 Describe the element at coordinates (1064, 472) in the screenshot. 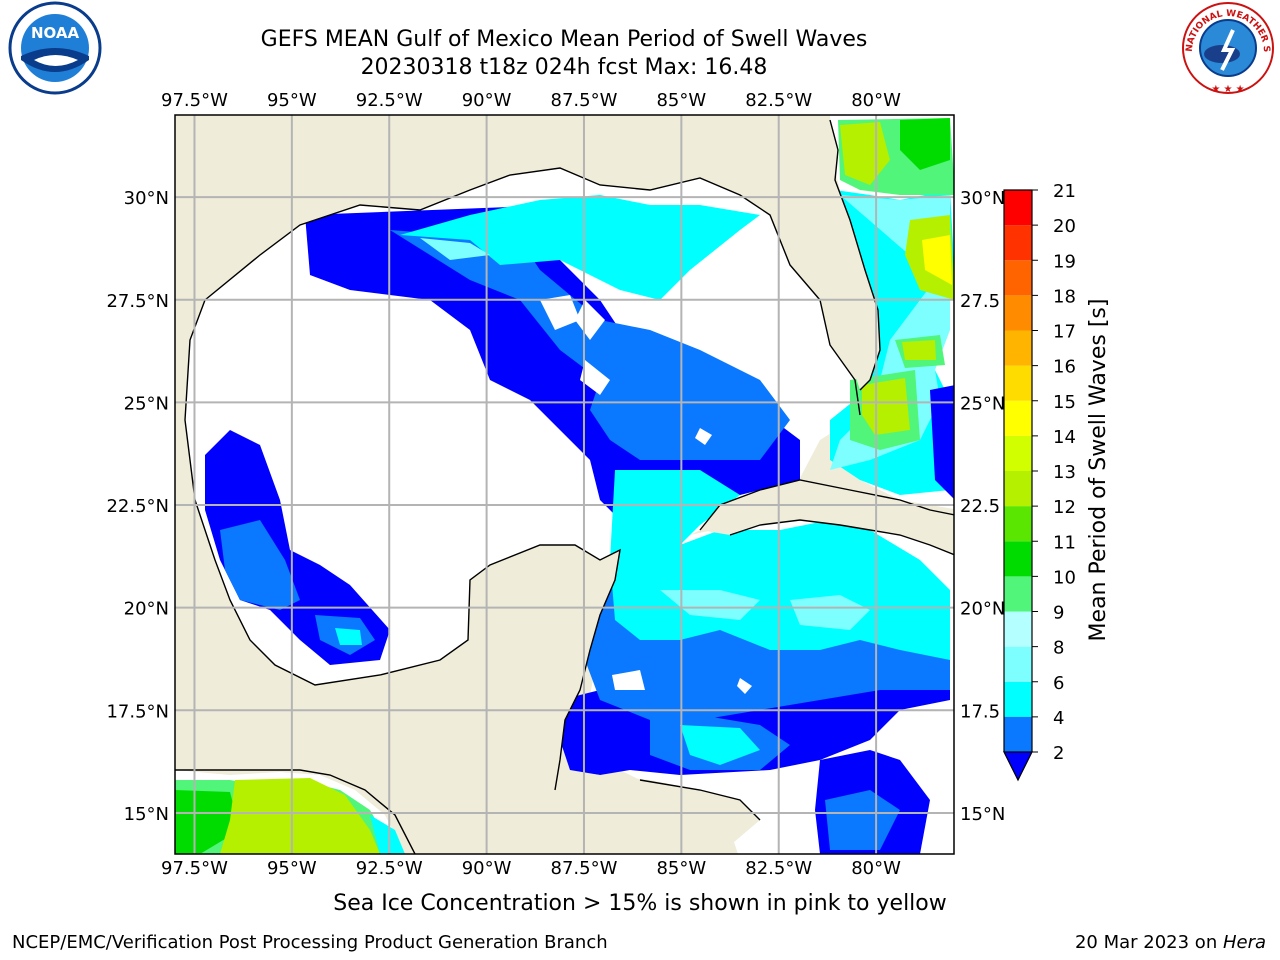

I see `colorbar-tick-label: 13` at that location.